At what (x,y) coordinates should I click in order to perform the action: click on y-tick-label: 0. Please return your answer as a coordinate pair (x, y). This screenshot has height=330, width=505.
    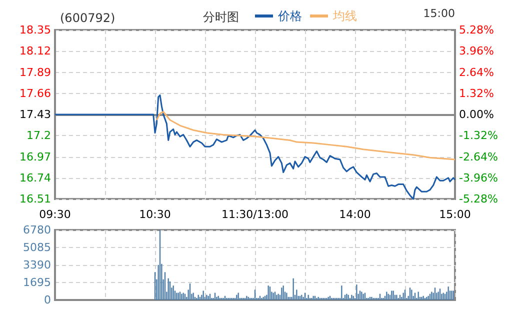
    Looking at the image, I should click on (47, 300).